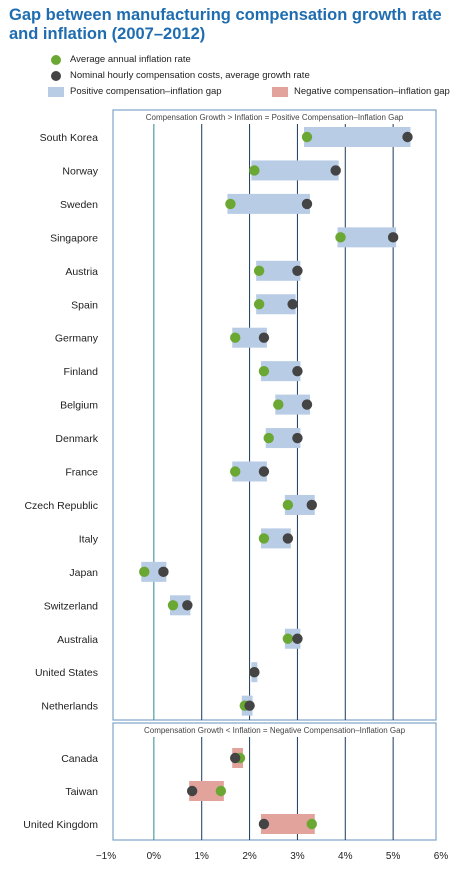 This screenshot has width=471, height=871. What do you see at coordinates (259, 304) in the screenshot?
I see `inflation-dot-spain` at bounding box center [259, 304].